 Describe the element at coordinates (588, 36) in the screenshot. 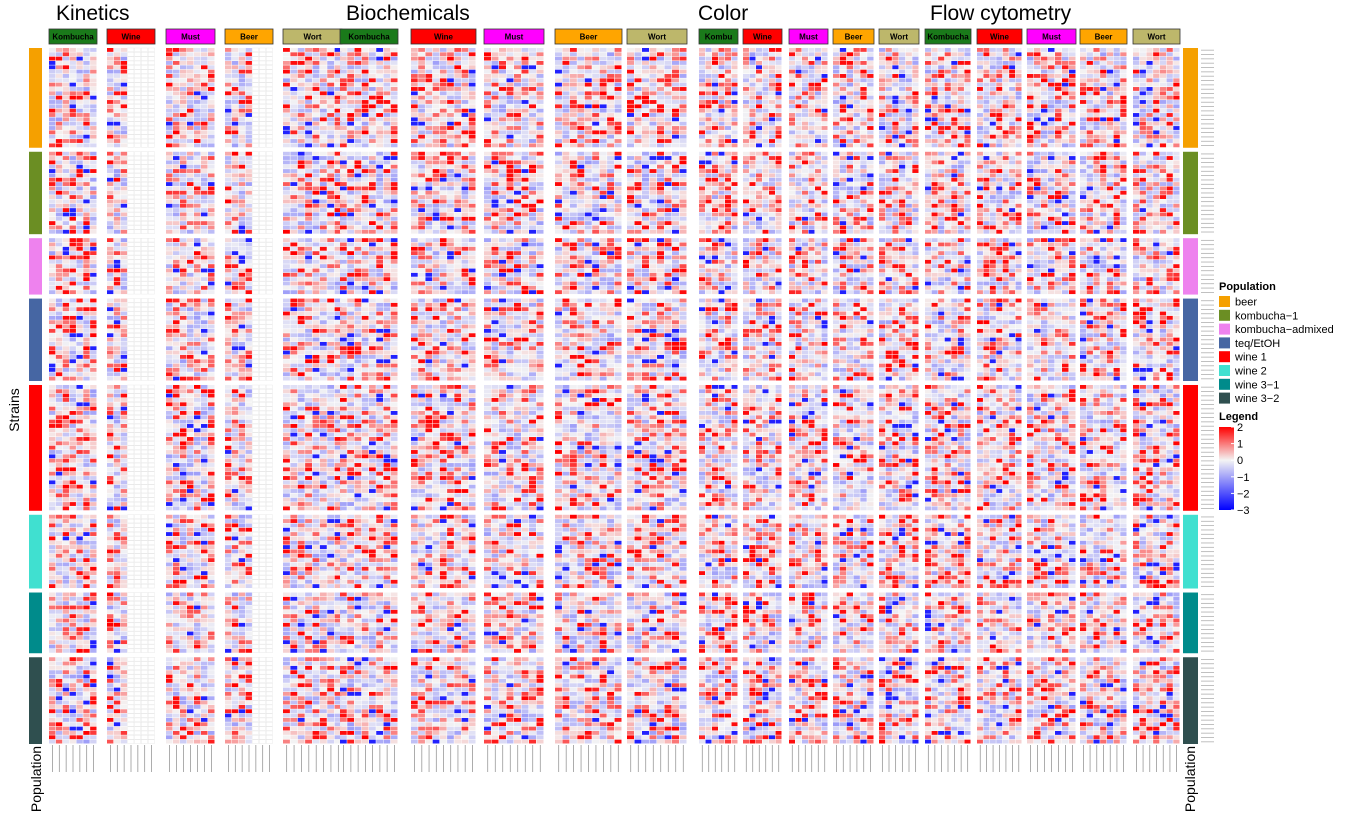

I see `facet-strip` at that location.